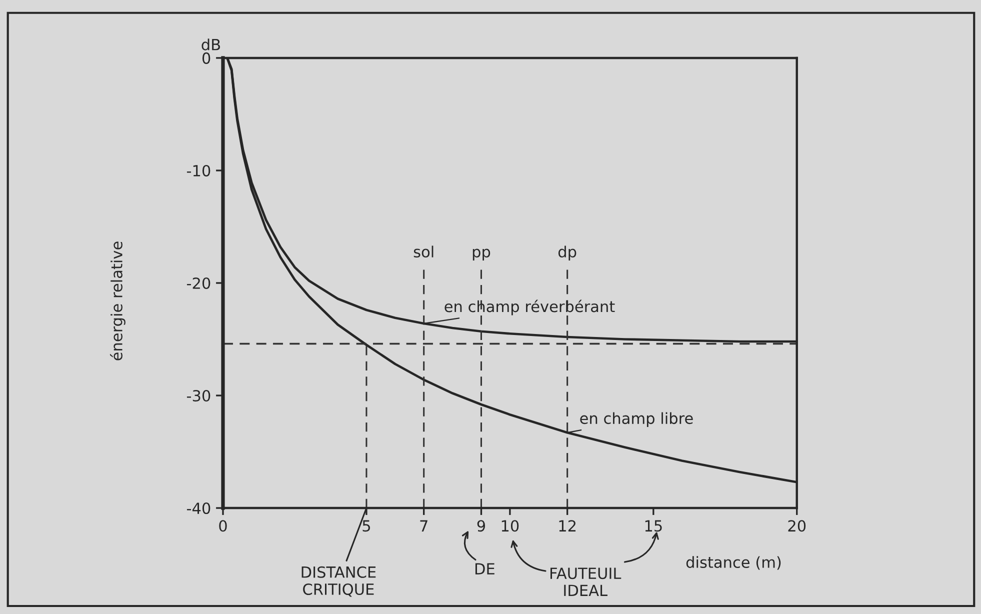 The image size is (981, 614). I want to click on x-tick-label: 12, so click(567, 526).